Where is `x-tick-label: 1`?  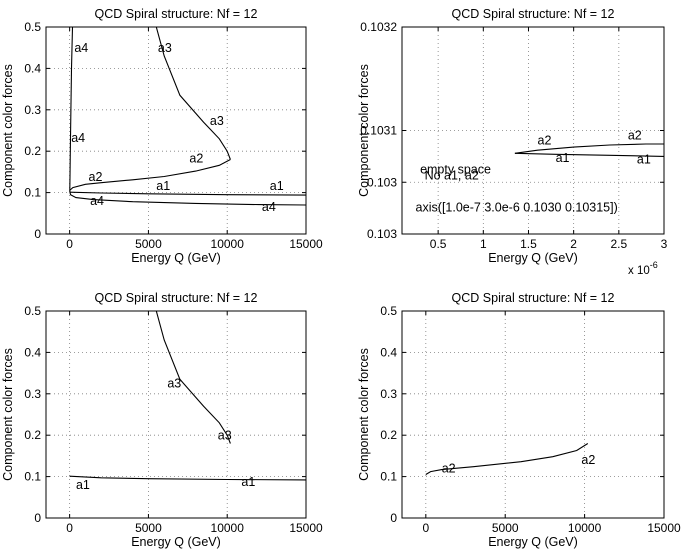 x-tick-label: 1 is located at coordinates (483, 244).